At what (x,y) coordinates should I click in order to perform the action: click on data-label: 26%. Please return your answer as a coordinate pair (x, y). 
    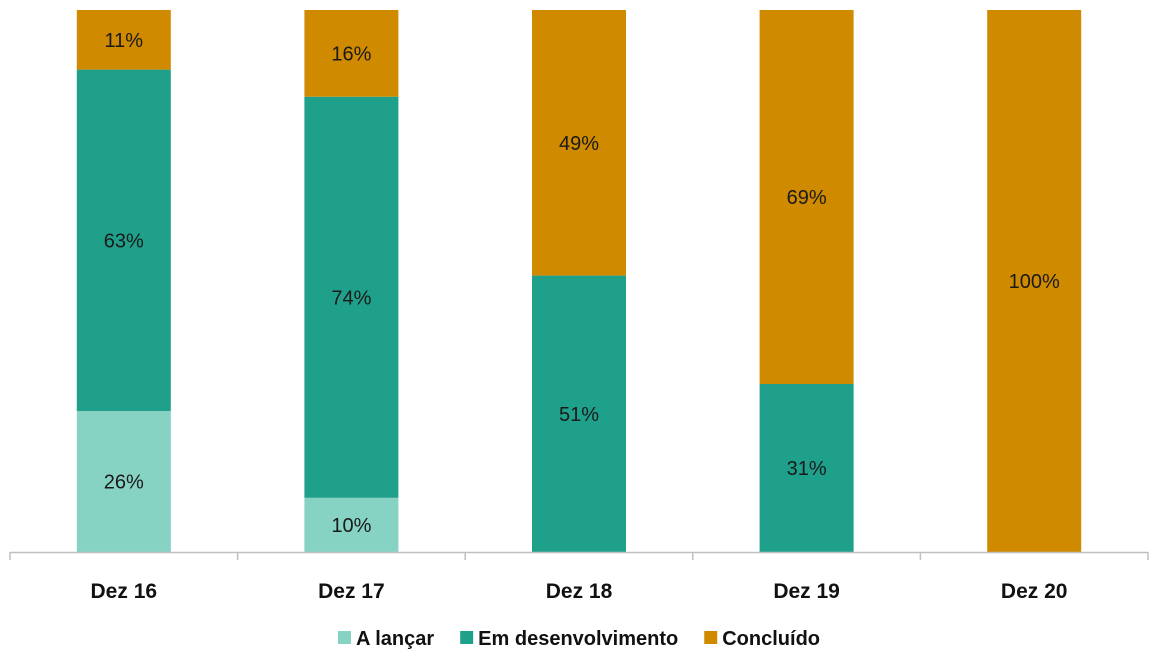
    Looking at the image, I should click on (124, 483).